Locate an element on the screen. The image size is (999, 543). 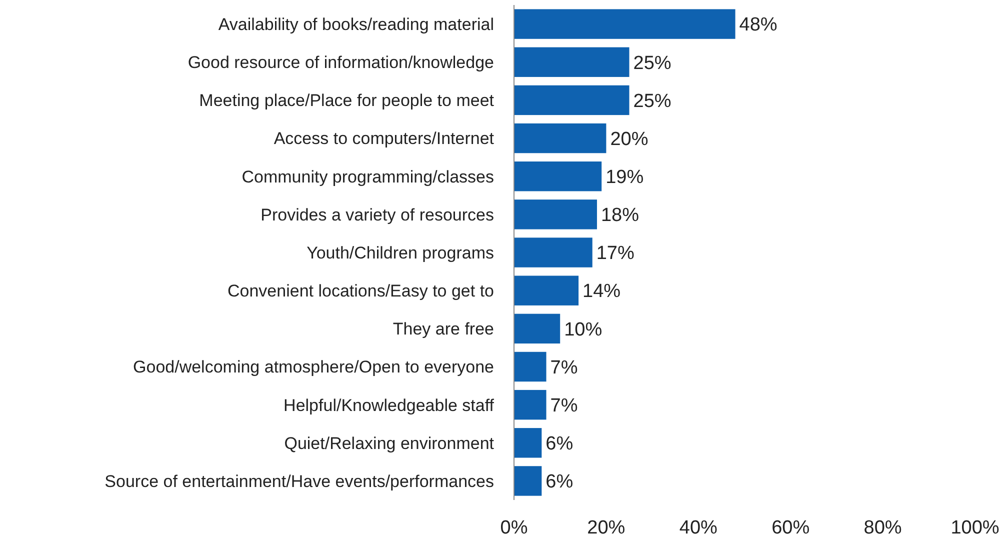
y-tick-label: Convenient locations/Easy to get to is located at coordinates (361, 291).